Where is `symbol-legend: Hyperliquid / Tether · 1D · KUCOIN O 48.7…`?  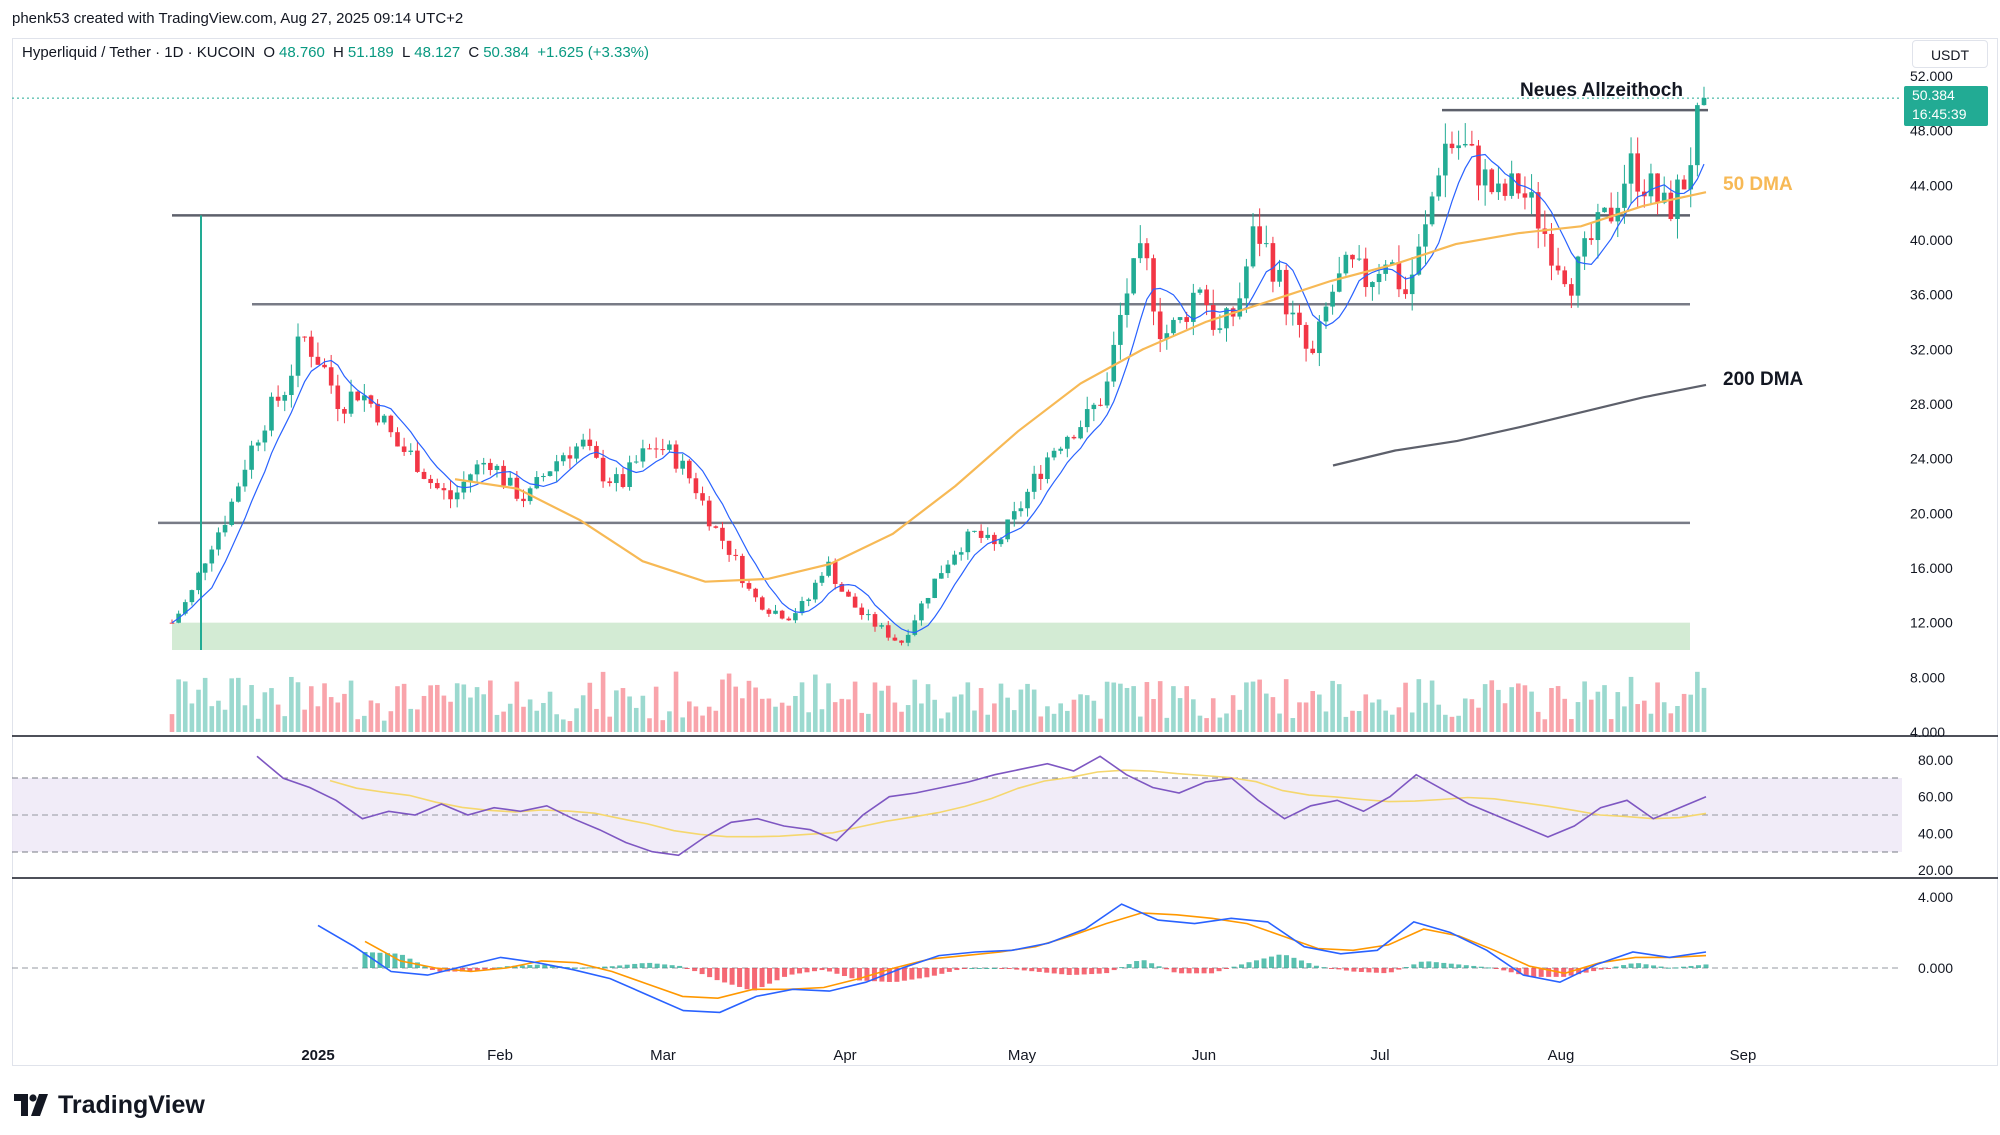 symbol-legend: Hyperliquid / Tether · 1D · KUCOIN O 48.7… is located at coordinates (337, 52).